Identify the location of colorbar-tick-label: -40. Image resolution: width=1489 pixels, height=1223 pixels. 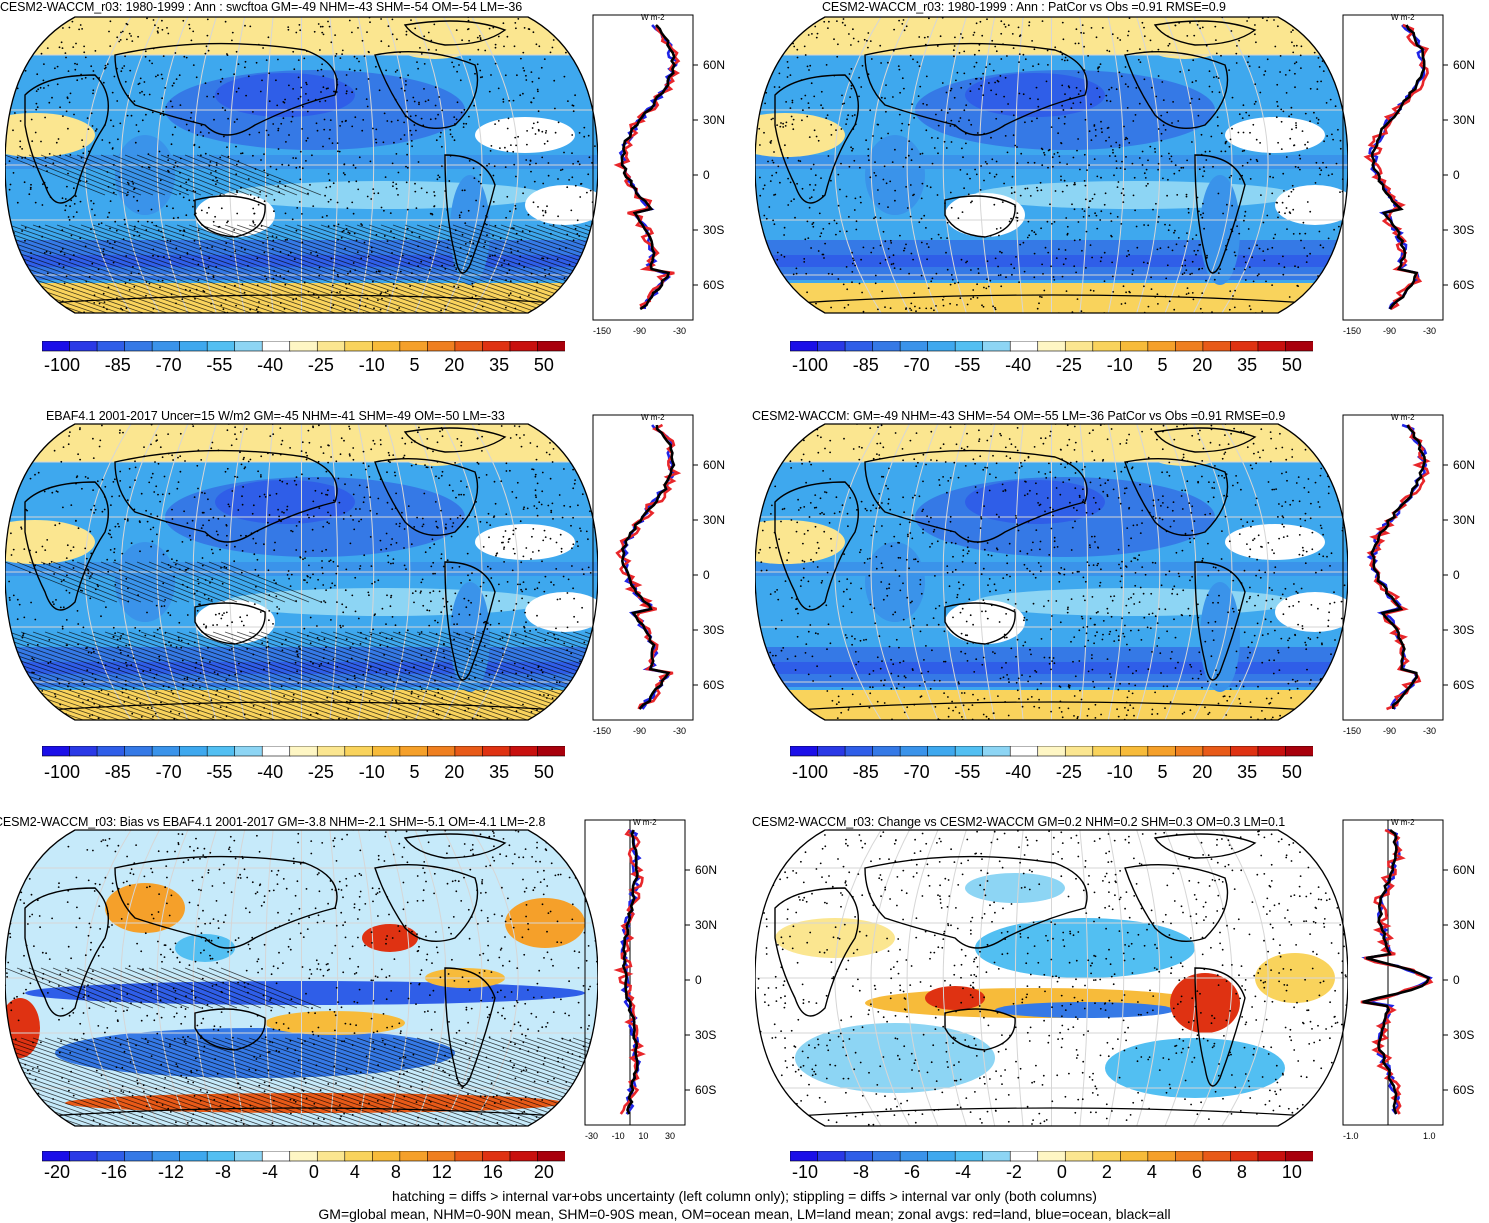
(270, 365).